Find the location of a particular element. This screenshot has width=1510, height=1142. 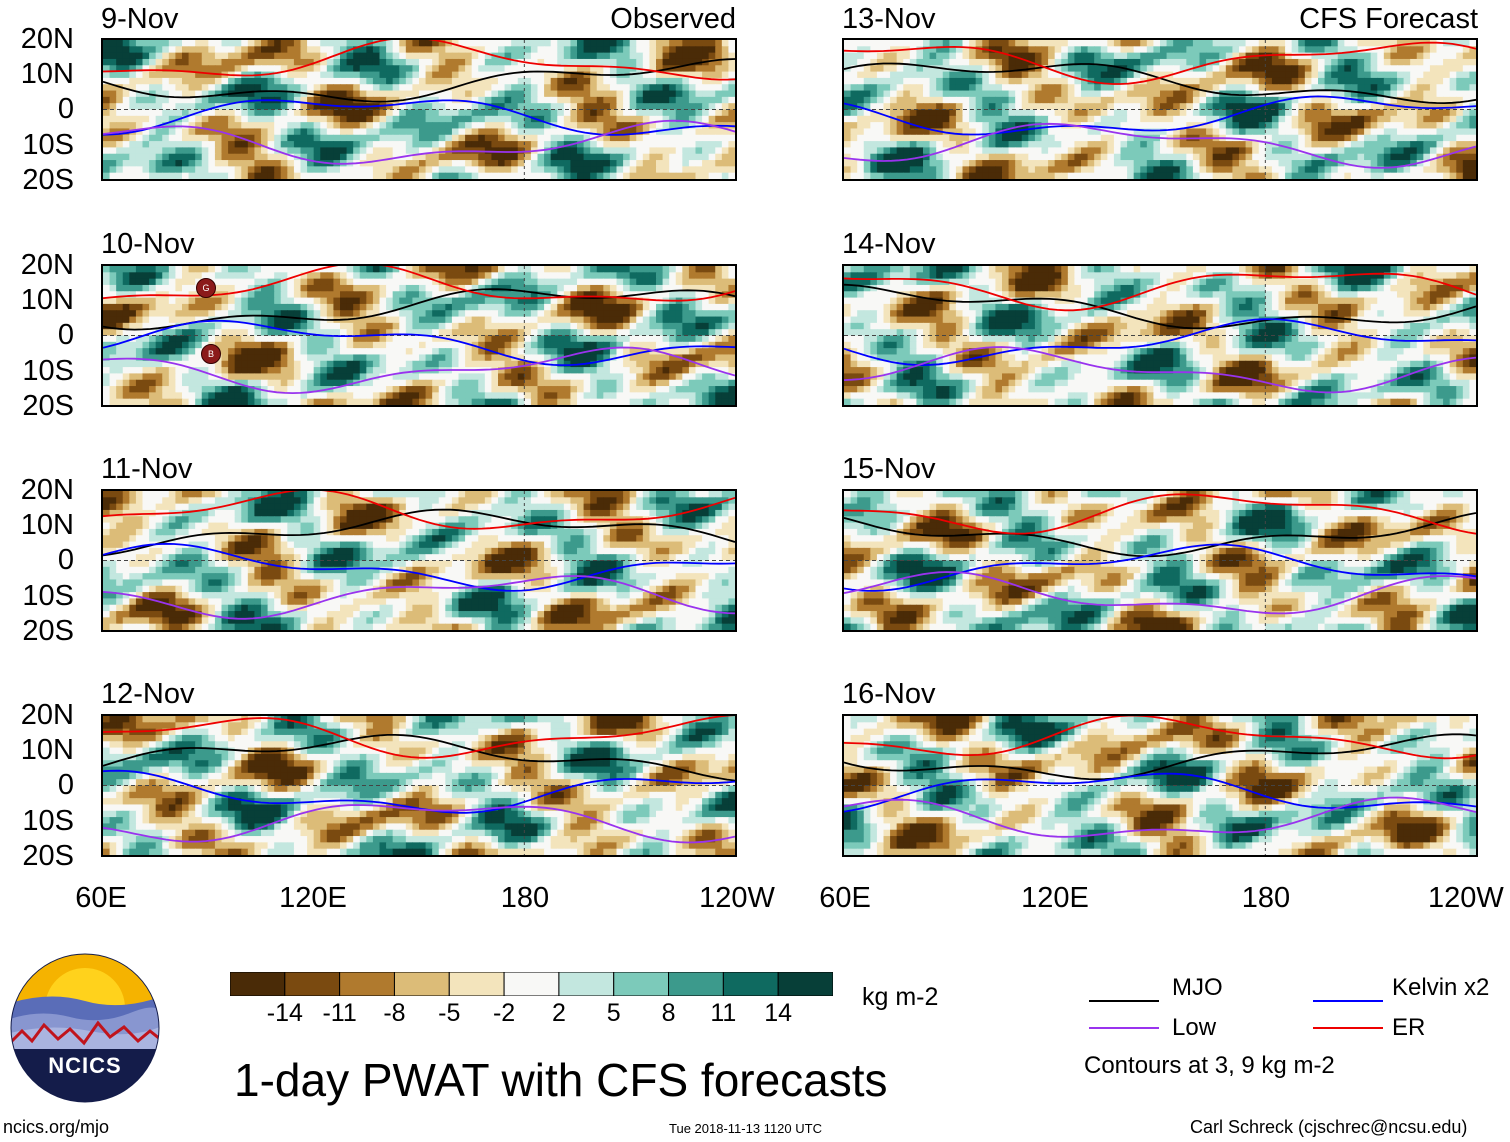

lon-tick-left: 180 is located at coordinates (525, 898).